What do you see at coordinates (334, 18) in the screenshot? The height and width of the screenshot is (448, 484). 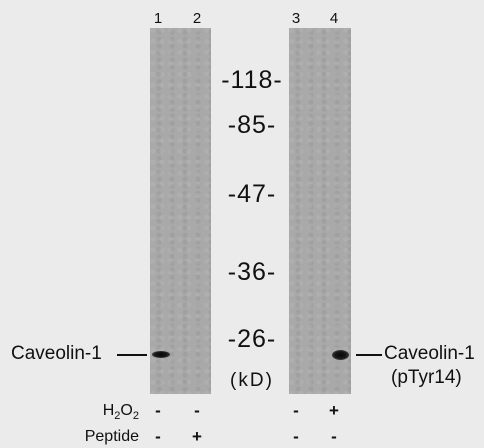 I see `lane-number-4: 4` at bounding box center [334, 18].